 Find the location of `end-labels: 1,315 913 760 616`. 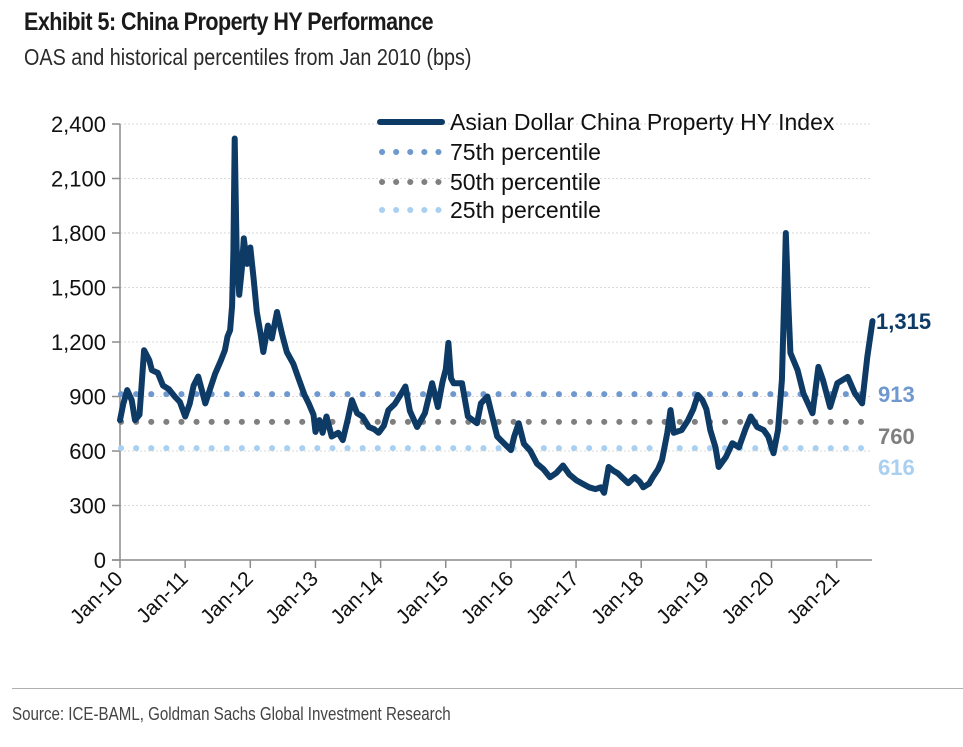

end-labels: 1,315 913 760 616 is located at coordinates (903, 394).